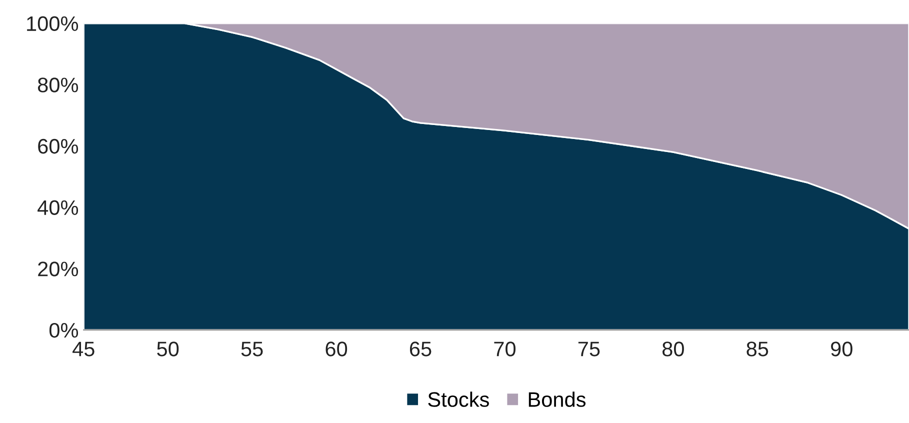 The image size is (909, 423). I want to click on x-tick-label: 75, so click(589, 349).